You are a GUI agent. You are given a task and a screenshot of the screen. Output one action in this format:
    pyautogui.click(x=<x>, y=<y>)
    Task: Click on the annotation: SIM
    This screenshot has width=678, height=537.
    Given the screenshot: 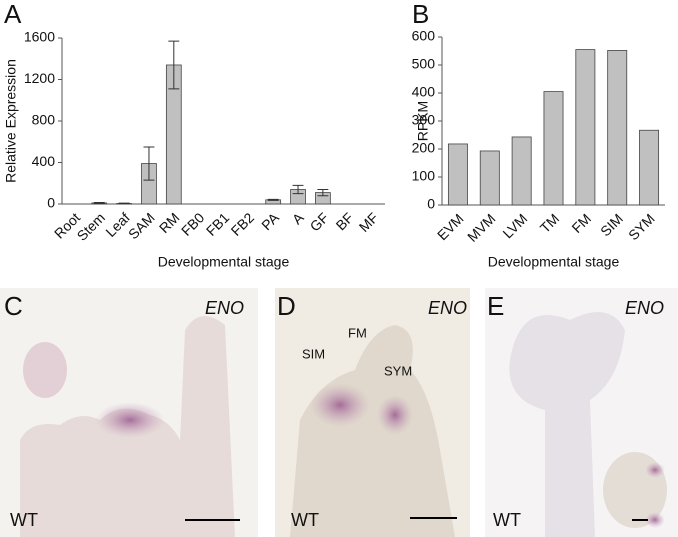 What is the action you would take?
    pyautogui.click(x=313, y=353)
    